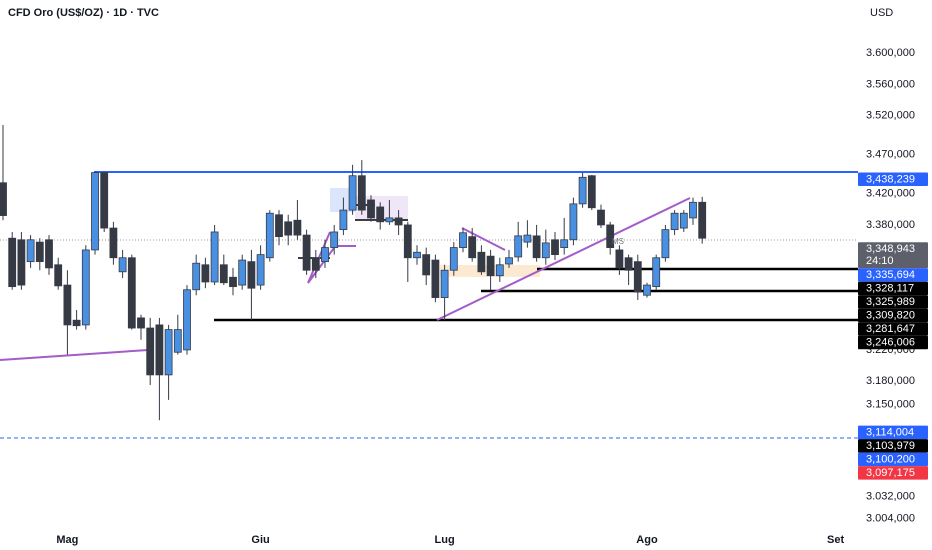 The height and width of the screenshot is (550, 932). Describe the element at coordinates (890, 115) in the screenshot. I see `y-tick-label: 3.520,000` at that location.